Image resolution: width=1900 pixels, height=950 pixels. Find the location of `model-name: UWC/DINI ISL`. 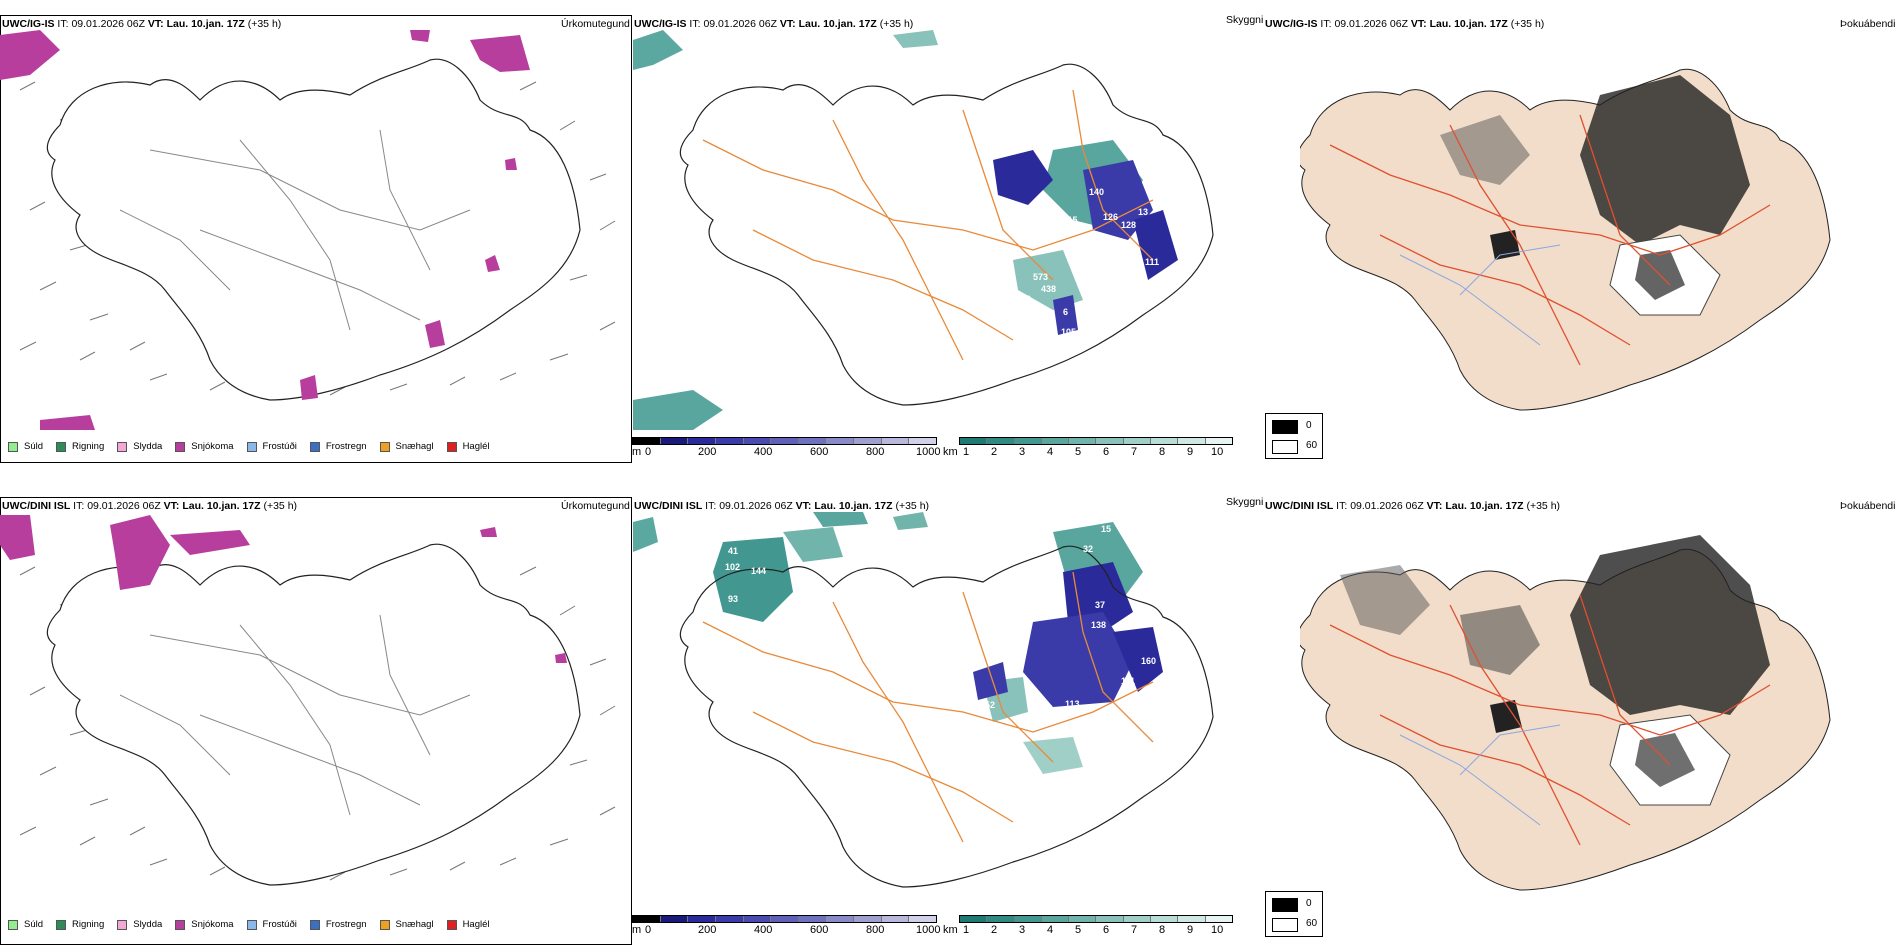

model-name: UWC/DINI ISL is located at coordinates (1299, 506).